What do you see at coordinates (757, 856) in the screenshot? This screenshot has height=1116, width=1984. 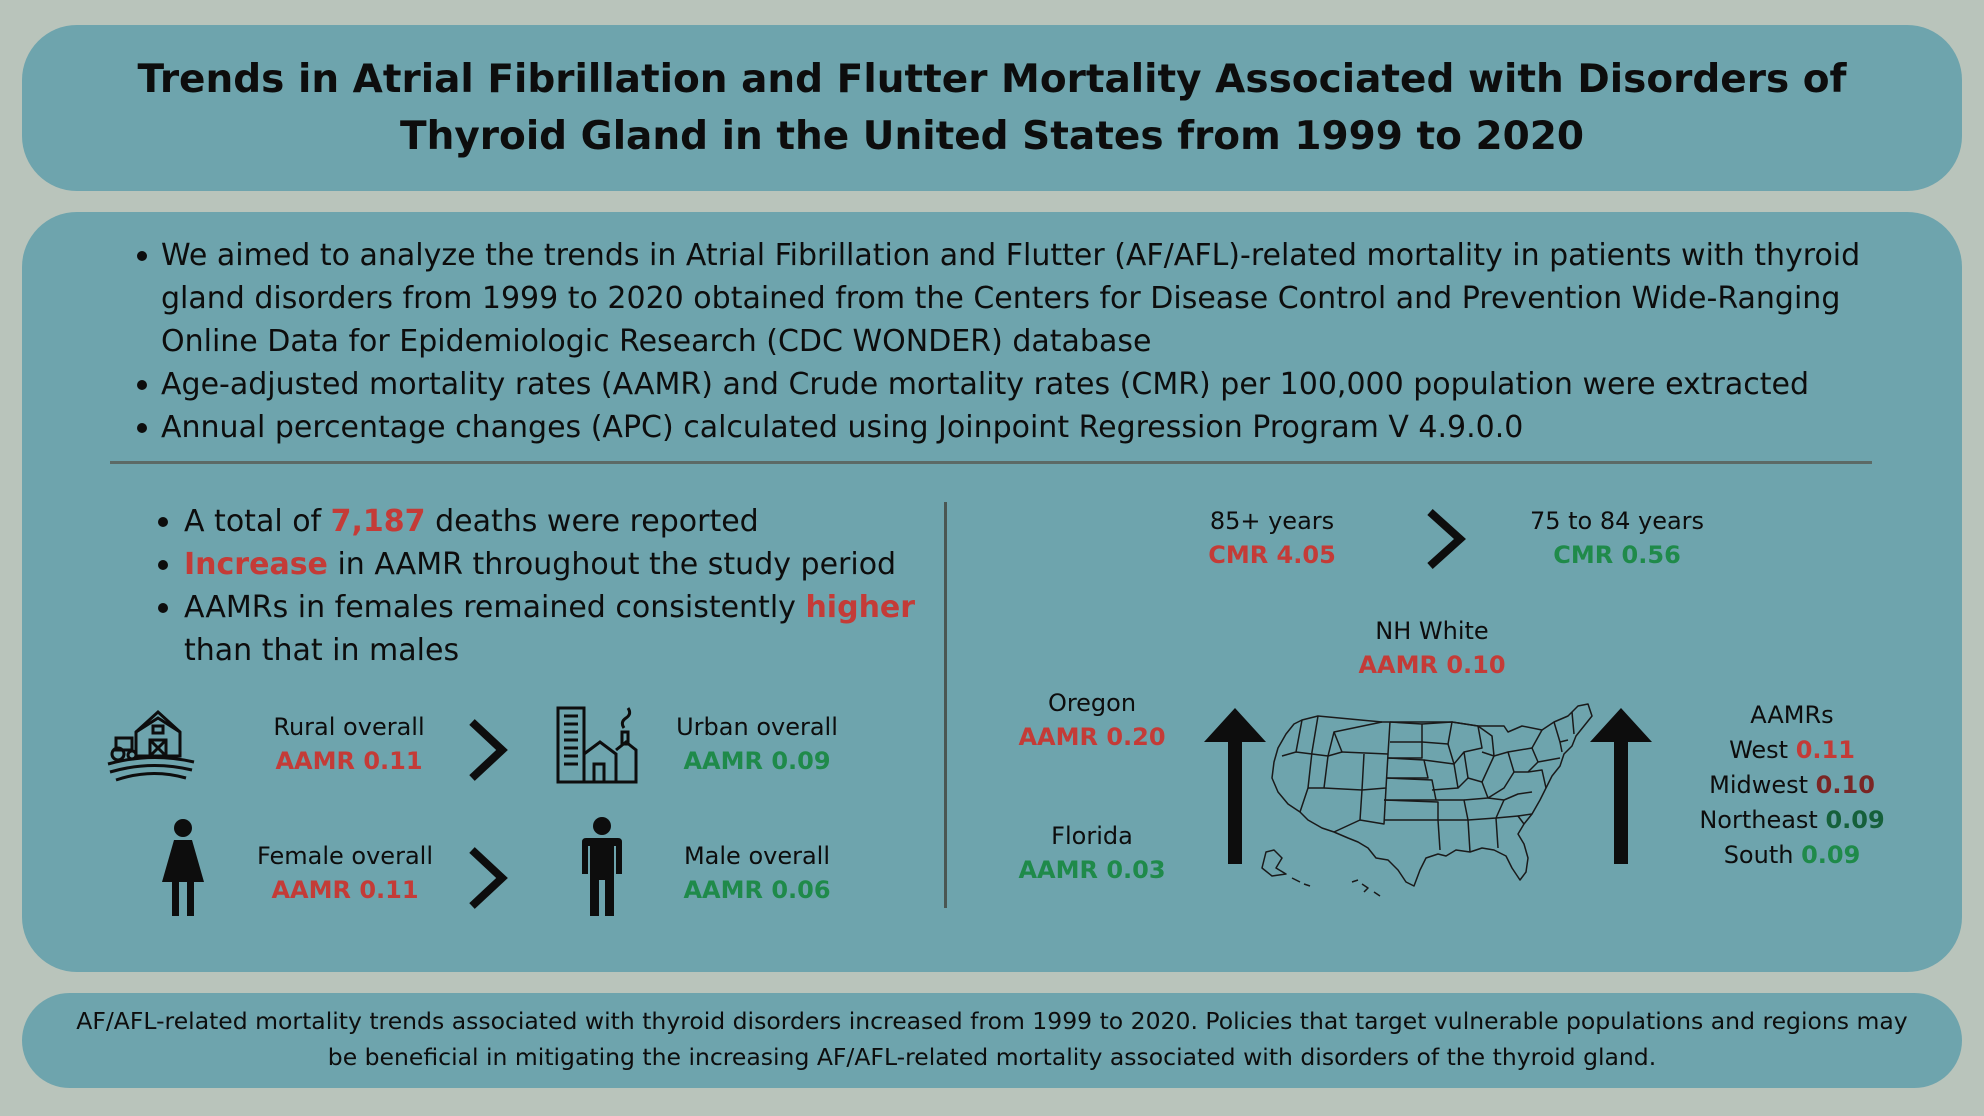 I see `male-label: Male overall` at bounding box center [757, 856].